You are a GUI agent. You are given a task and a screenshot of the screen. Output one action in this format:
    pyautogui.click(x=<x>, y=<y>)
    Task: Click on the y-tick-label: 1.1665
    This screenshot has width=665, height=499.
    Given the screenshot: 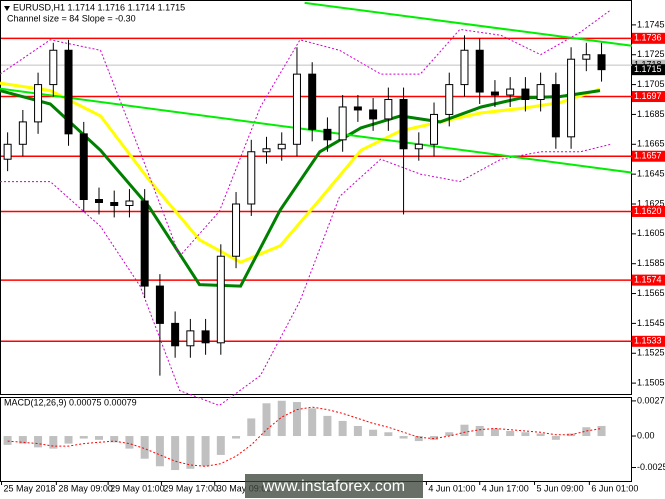 What is the action you would take?
    pyautogui.click(x=651, y=144)
    